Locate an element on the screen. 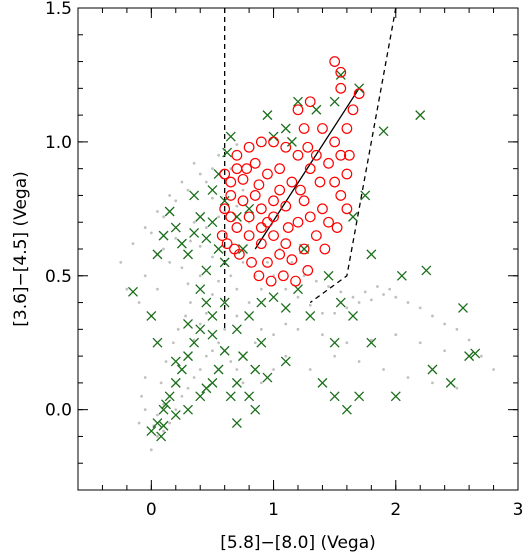 Image resolution: width=529 pixels, height=555 pixels. y-tick-label: 1.0 is located at coordinates (58, 143).